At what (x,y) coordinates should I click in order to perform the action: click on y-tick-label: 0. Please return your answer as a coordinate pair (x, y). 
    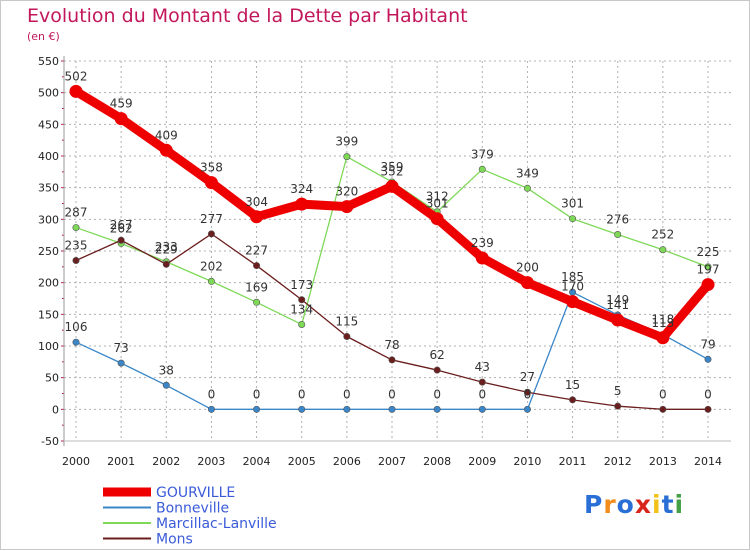
    Looking at the image, I should click on (55, 409).